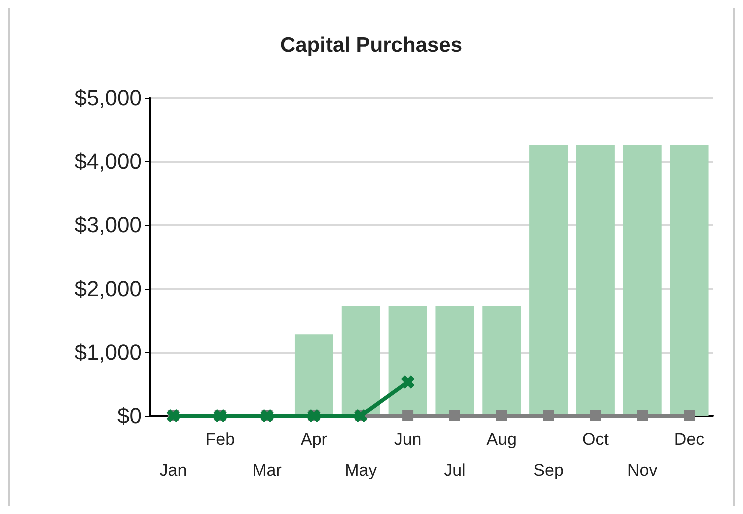  I want to click on x-tick-label: Jul, so click(455, 470).